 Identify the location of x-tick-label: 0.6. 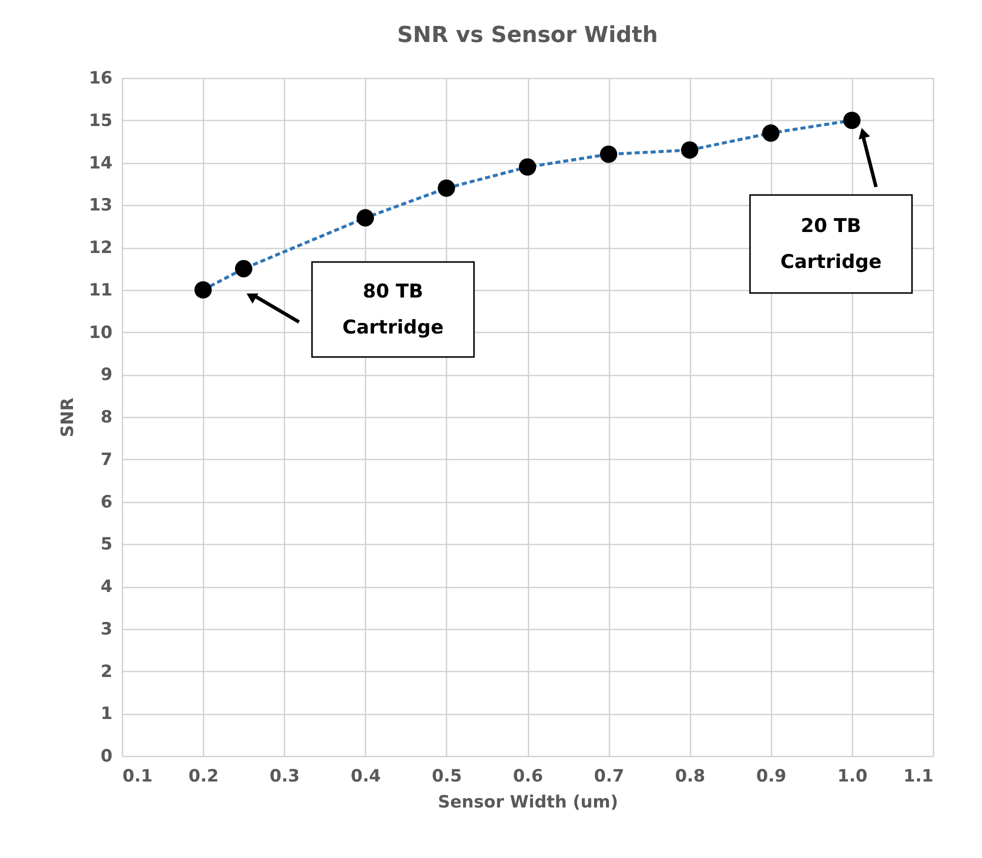
(528, 776).